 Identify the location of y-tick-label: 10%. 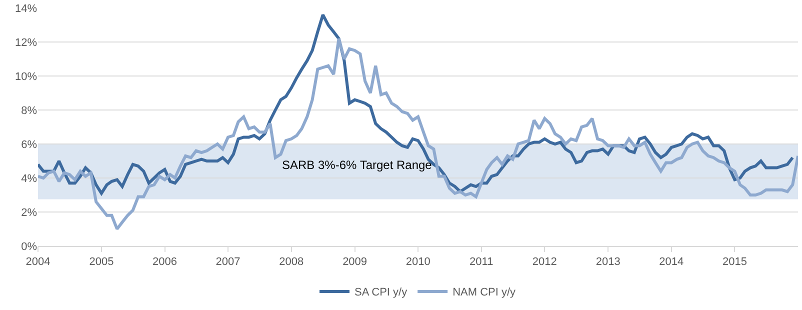
(26, 76).